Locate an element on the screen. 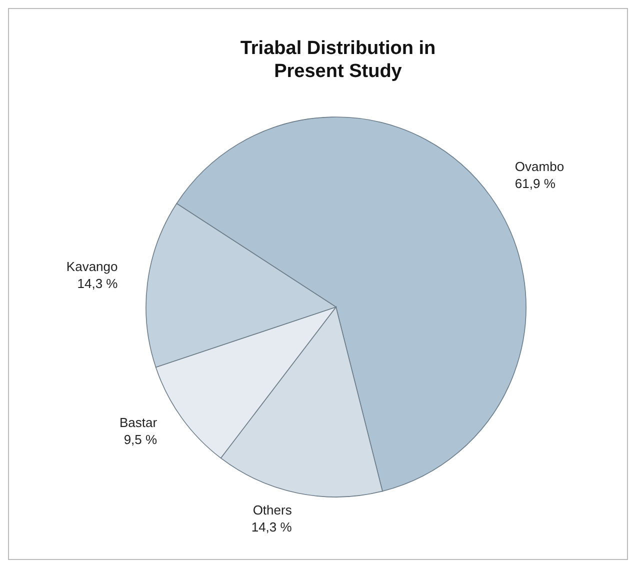 The image size is (638, 570). chart-title: Triabal Distribution in Present Study is located at coordinates (338, 60).